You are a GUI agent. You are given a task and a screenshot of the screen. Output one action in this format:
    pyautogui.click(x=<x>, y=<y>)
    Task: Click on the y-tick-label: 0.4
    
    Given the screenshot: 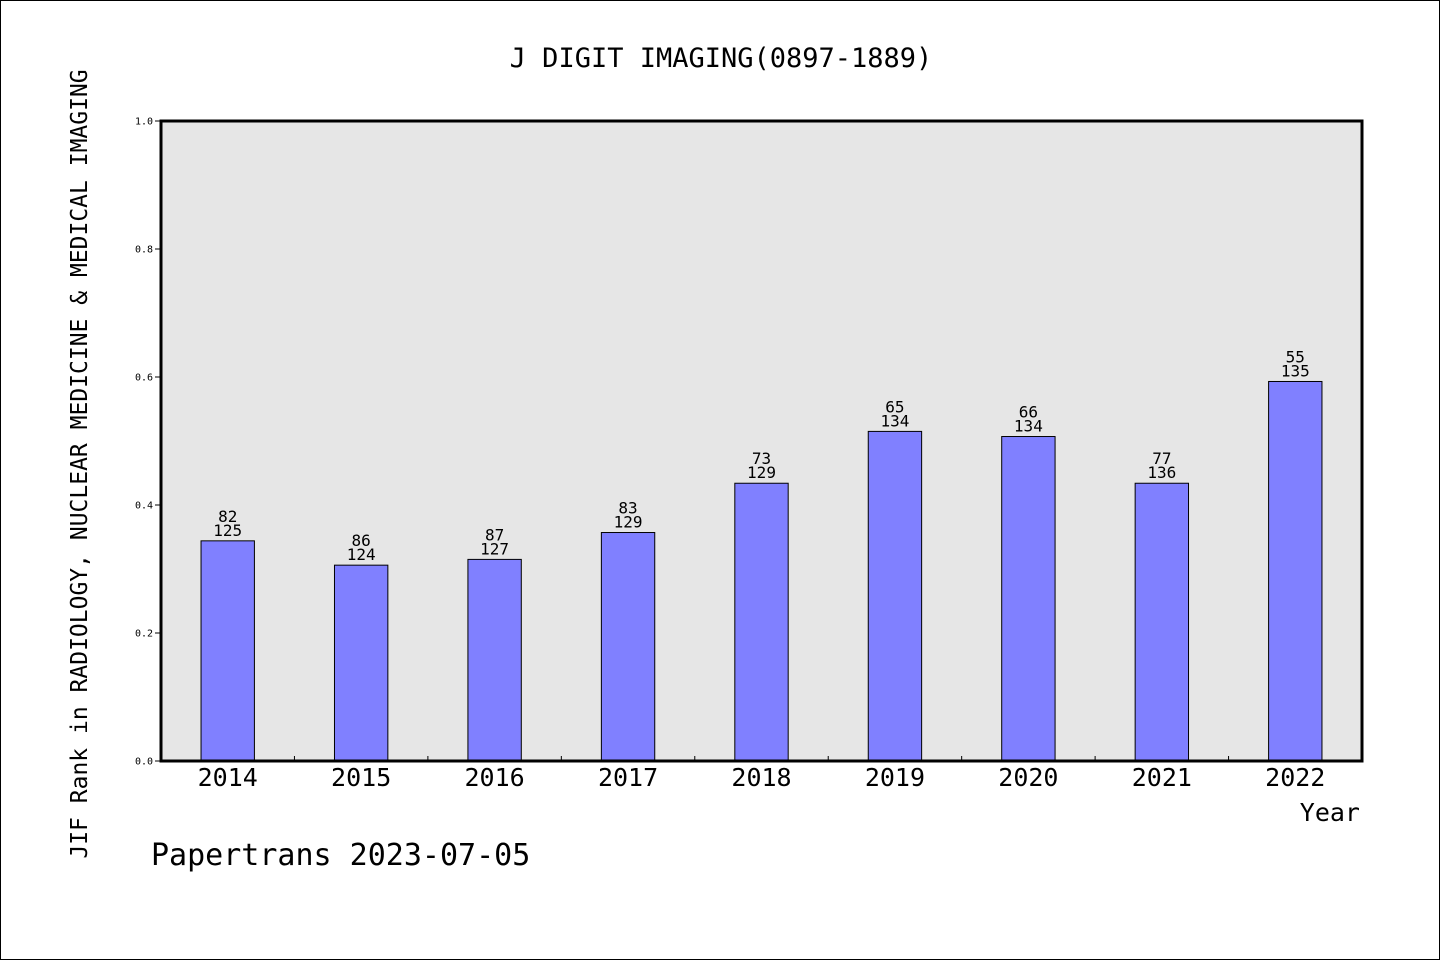 What is the action you would take?
    pyautogui.click(x=144, y=506)
    